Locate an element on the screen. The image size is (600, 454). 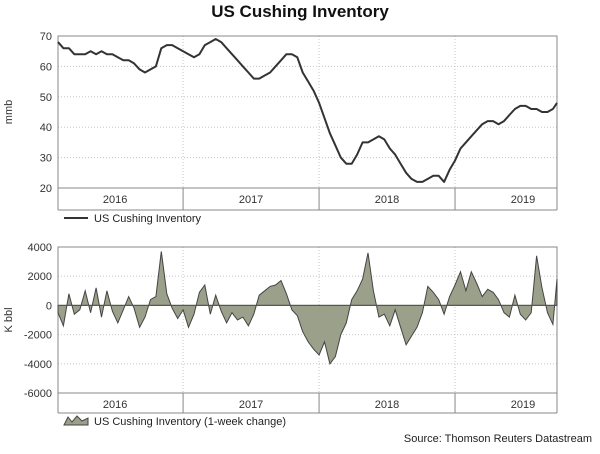
legend-area-swatch is located at coordinates (76, 420).